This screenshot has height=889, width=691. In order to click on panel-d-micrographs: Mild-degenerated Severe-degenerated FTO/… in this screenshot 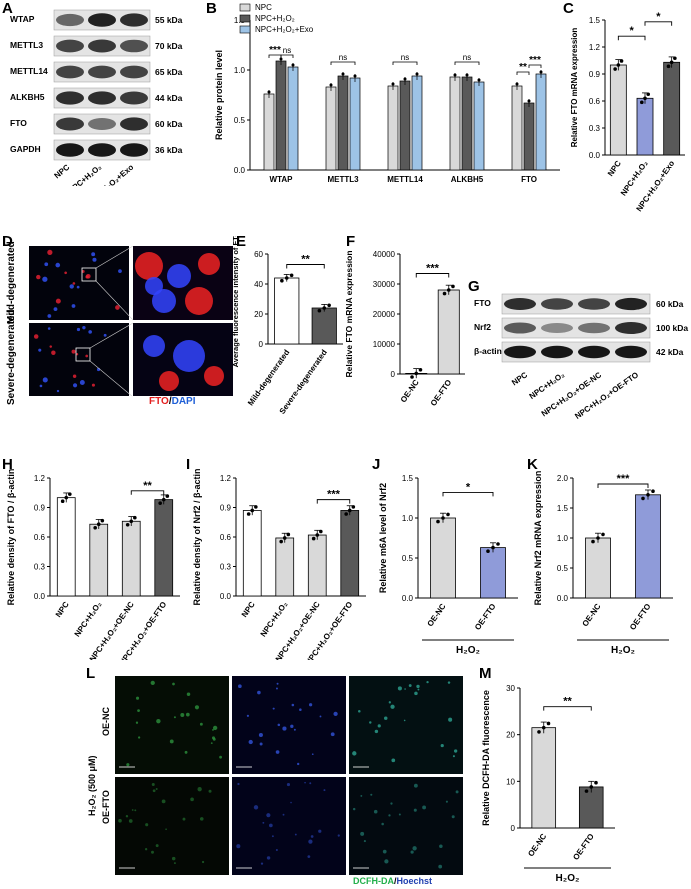, I will do `click(119, 324)`.